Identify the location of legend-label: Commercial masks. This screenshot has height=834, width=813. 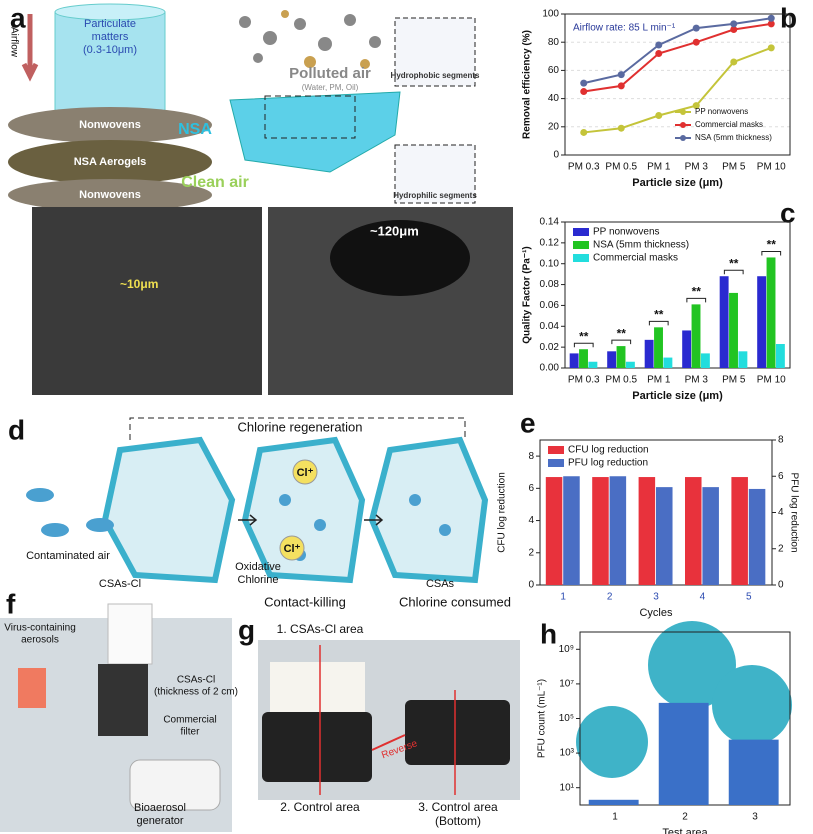
(635, 258).